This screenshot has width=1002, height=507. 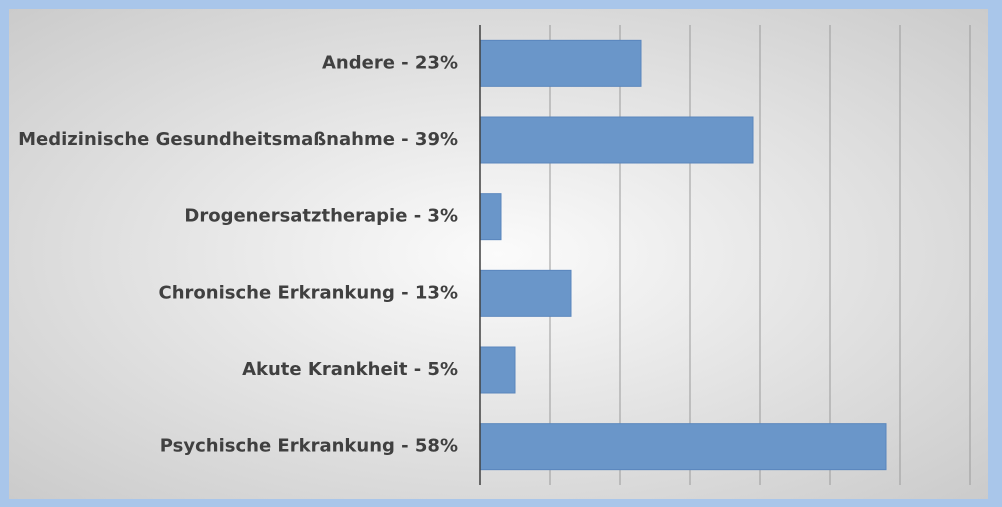 I want to click on y-tick-label: Andere - 23%, so click(x=390, y=62).